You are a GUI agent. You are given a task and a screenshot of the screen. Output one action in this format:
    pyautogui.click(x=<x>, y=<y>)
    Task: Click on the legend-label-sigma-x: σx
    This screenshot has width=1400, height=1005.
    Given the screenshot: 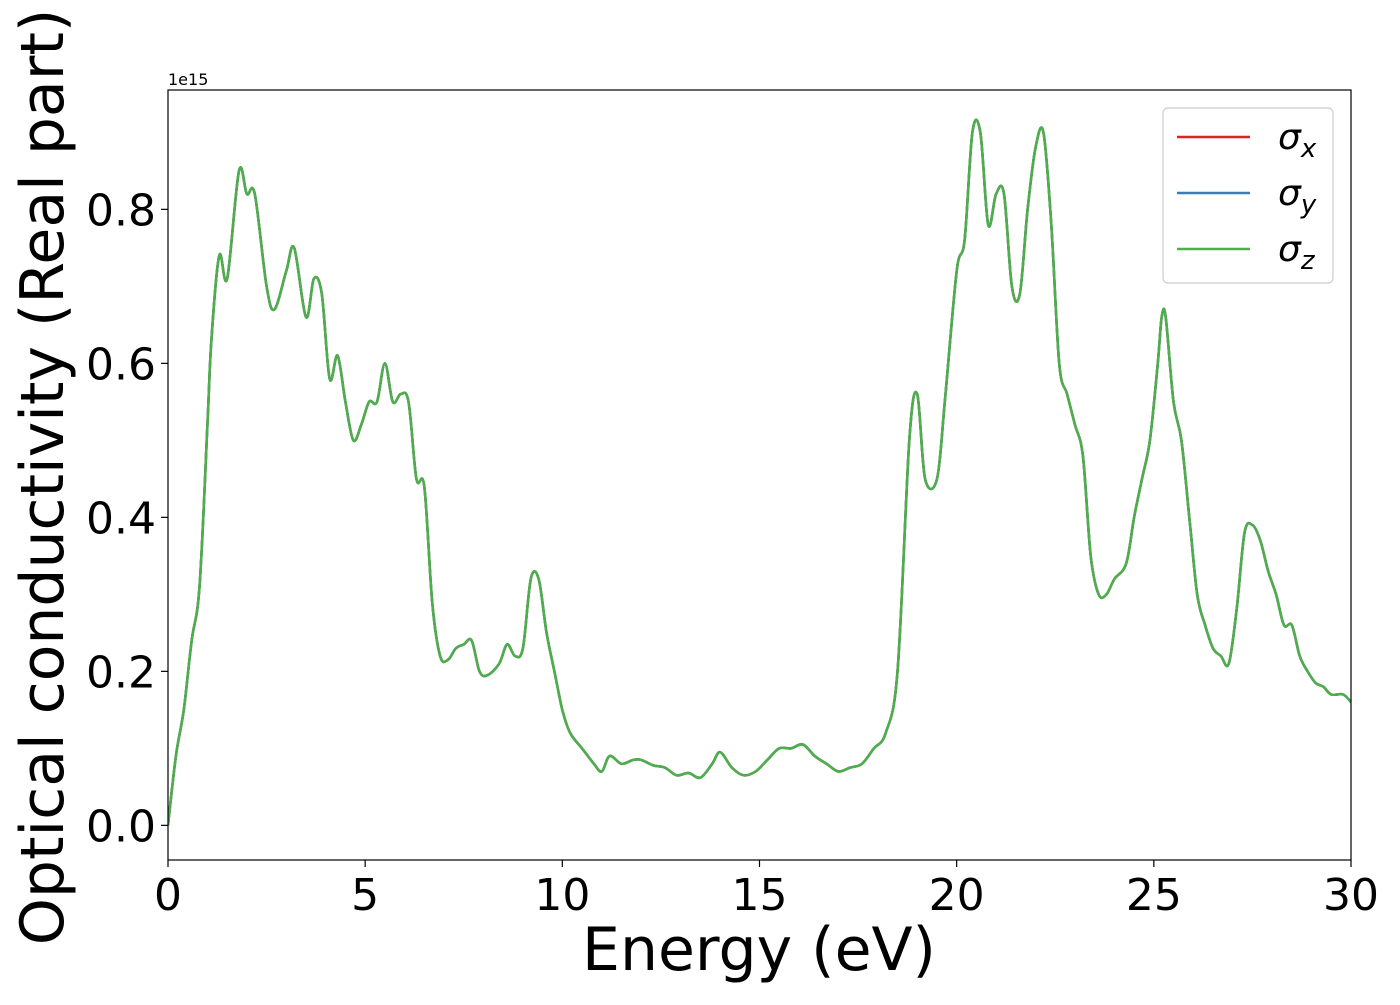 What is the action you would take?
    pyautogui.click(x=1297, y=140)
    